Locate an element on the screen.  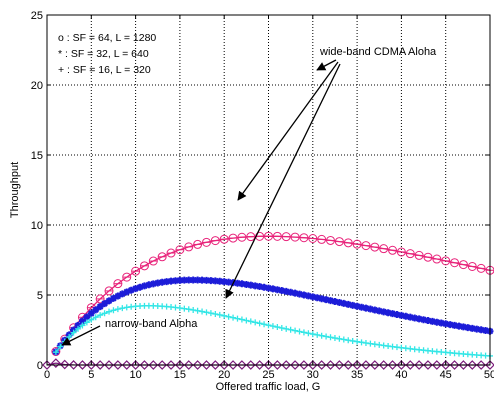
x-tick-label: 50 is located at coordinates (489, 375).